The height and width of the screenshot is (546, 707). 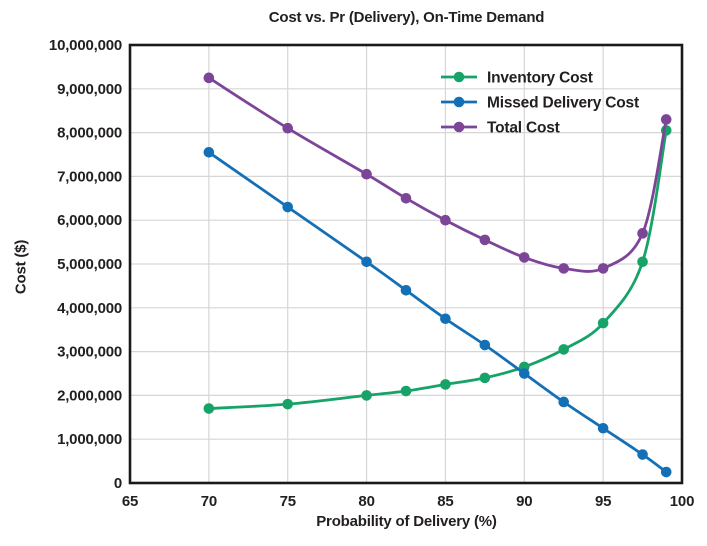 What do you see at coordinates (406, 17) in the screenshot?
I see `chart-title: Cost vs. Pr (Delivery), On-Time Demand` at bounding box center [406, 17].